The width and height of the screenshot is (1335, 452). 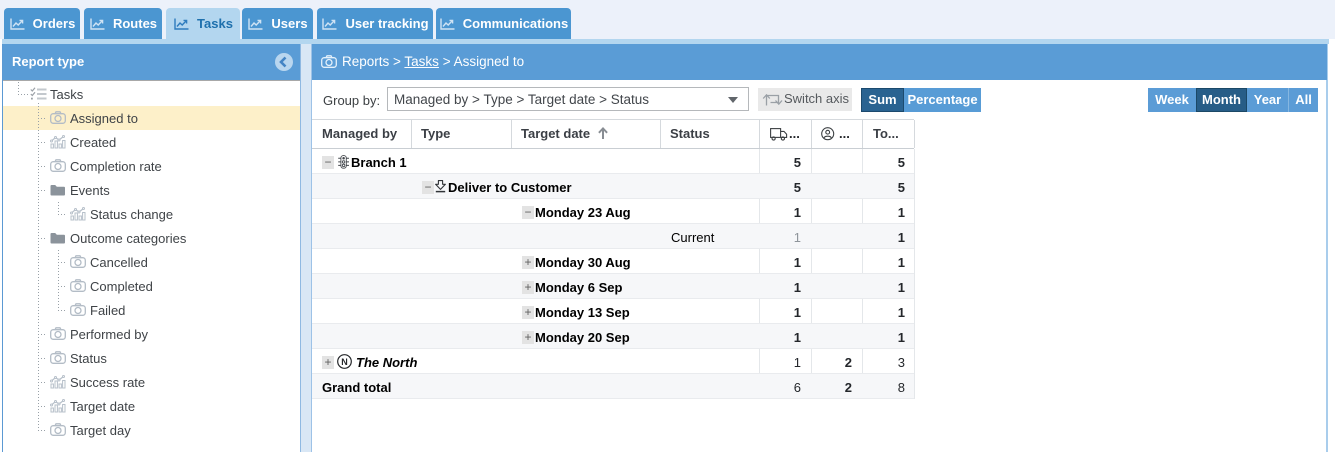 What do you see at coordinates (344, 362) in the screenshot?
I see `svg-text: N` at bounding box center [344, 362].